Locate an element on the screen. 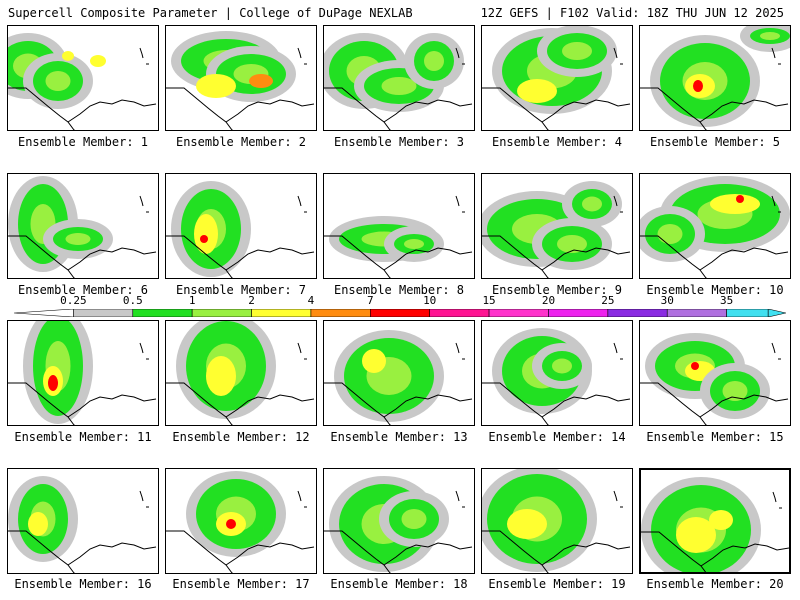 This screenshot has width=800, height=600. colorbar-tick-label: 2 is located at coordinates (251, 300).